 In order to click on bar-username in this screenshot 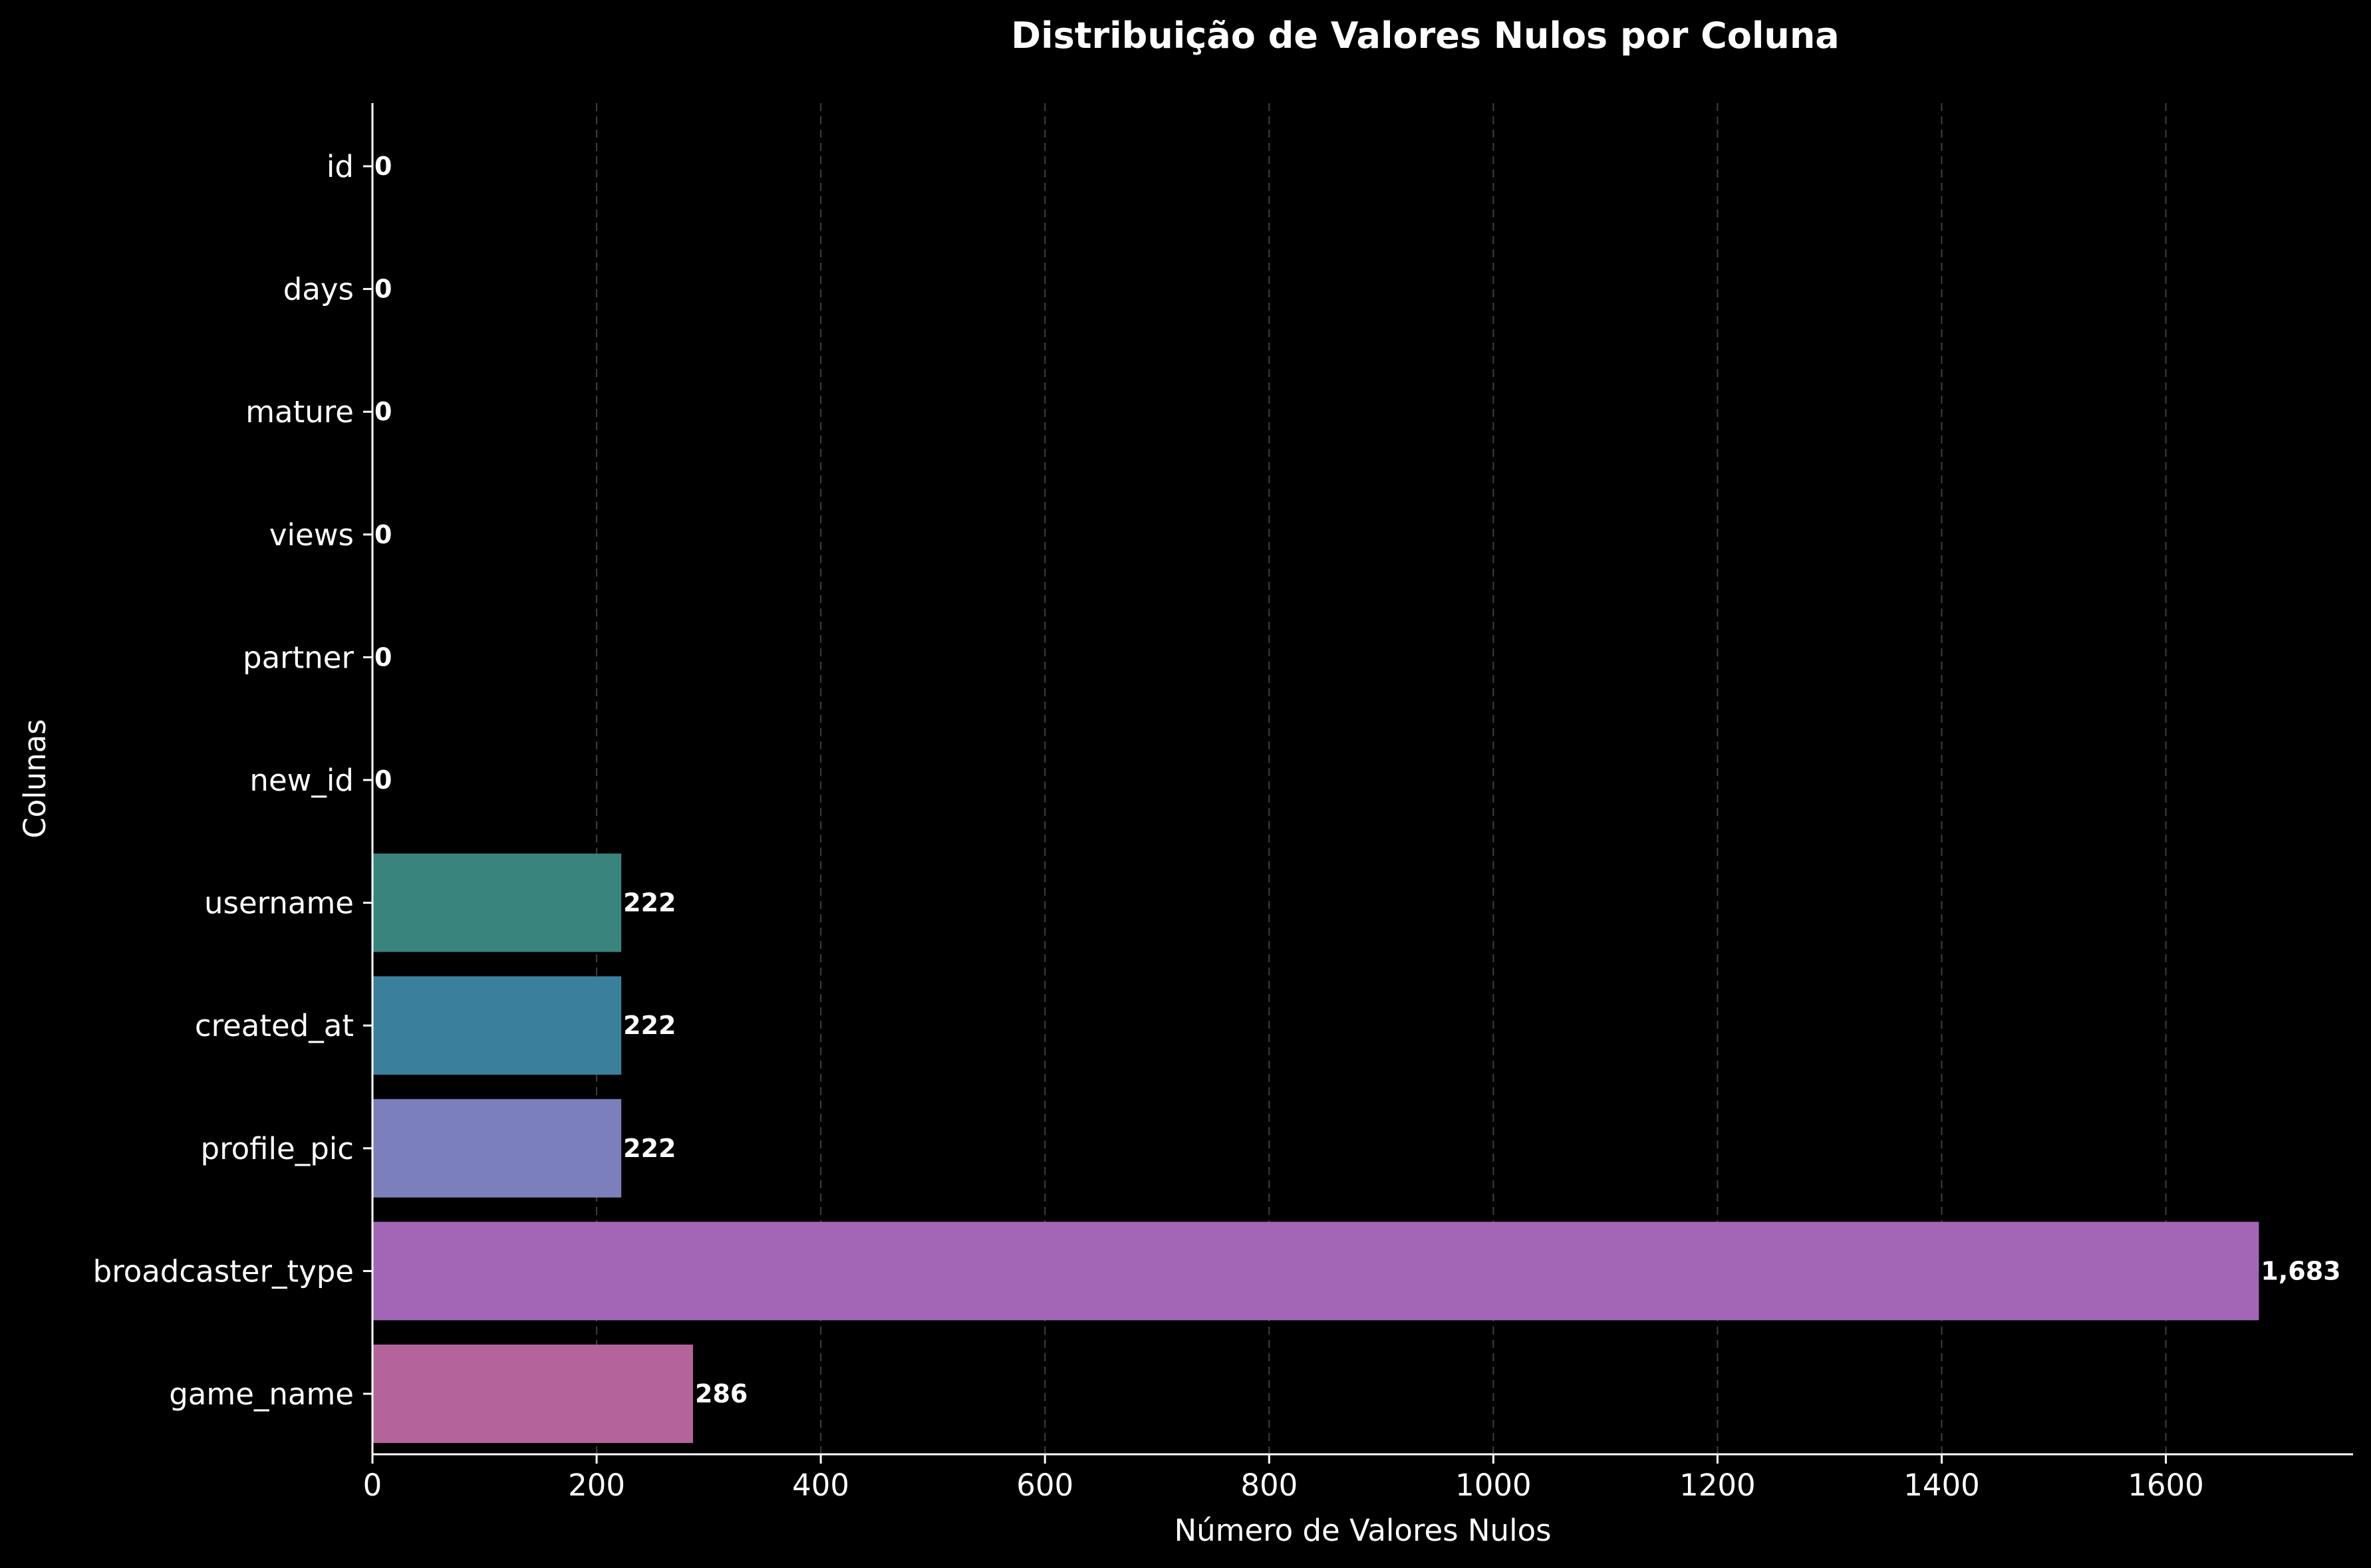, I will do `click(497, 902)`.